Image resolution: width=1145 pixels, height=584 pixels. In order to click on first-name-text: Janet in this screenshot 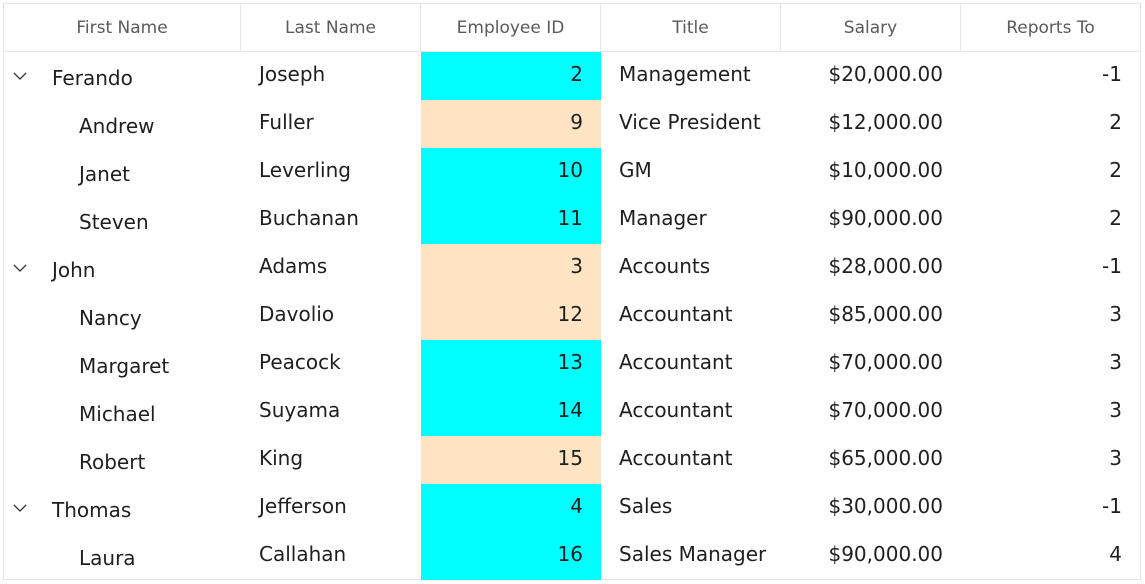, I will do `click(104, 174)`.